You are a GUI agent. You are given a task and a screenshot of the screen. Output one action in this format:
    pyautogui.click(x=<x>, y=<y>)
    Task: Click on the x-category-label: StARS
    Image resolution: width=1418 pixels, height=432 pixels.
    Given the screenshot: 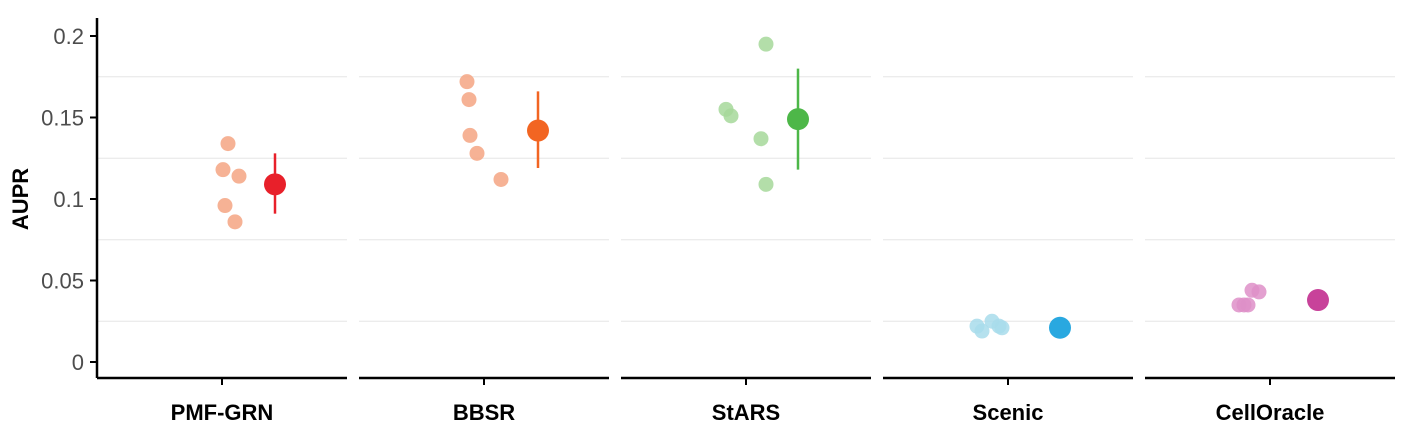 What is the action you would take?
    pyautogui.click(x=746, y=412)
    